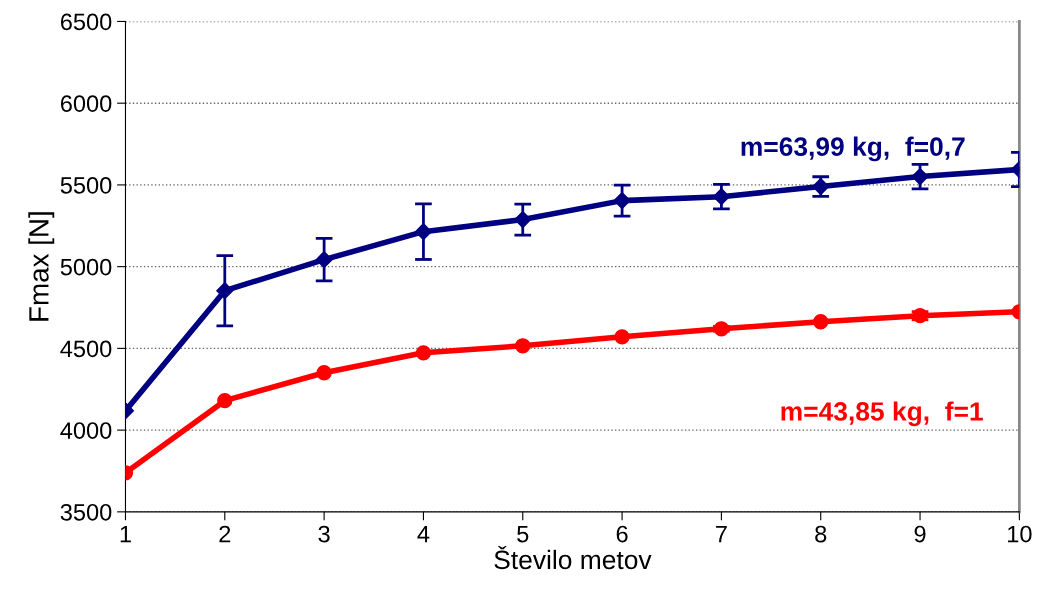 The height and width of the screenshot is (613, 1037). I want to click on y-tick-label: 5500, so click(86, 185).